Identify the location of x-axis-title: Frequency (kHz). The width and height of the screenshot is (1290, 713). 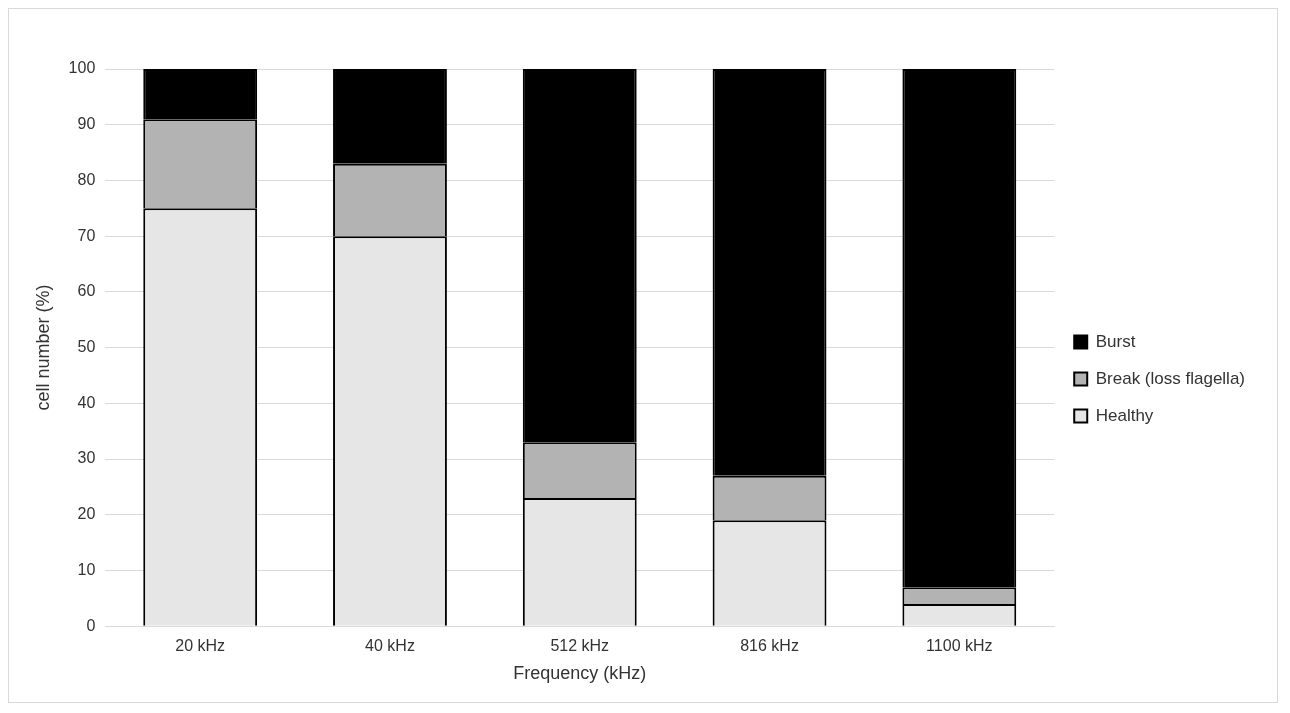
(580, 673).